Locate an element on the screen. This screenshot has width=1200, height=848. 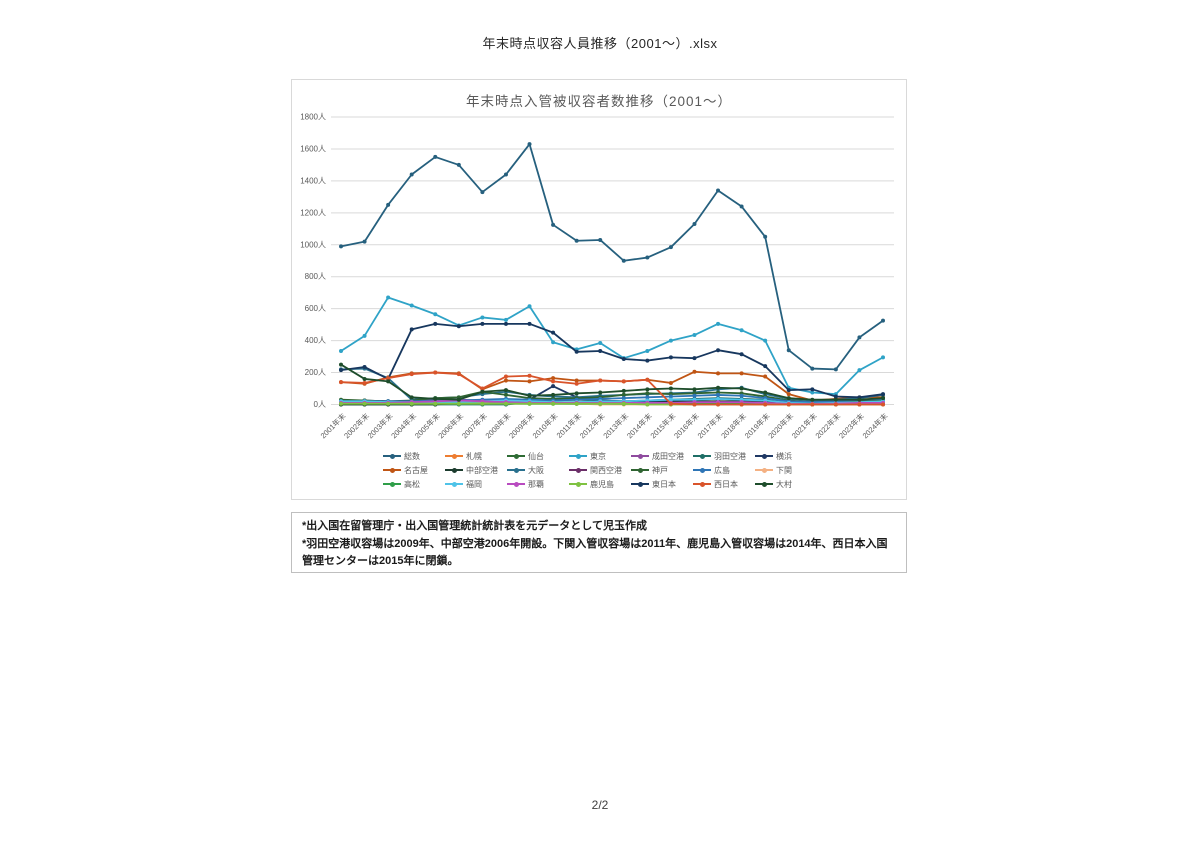
legend-item-横浜: 横浜 is located at coordinates (785, 456).